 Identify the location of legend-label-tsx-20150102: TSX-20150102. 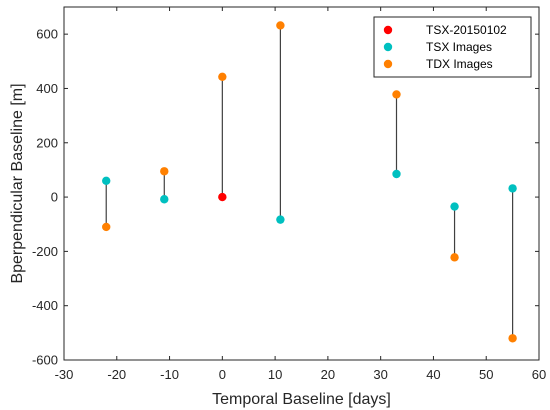
(466, 30).